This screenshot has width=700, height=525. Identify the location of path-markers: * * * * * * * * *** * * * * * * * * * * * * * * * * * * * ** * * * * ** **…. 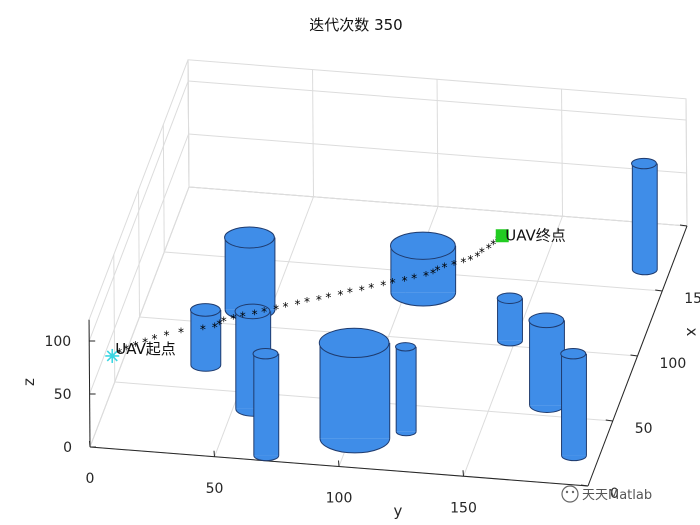
(307, 296).